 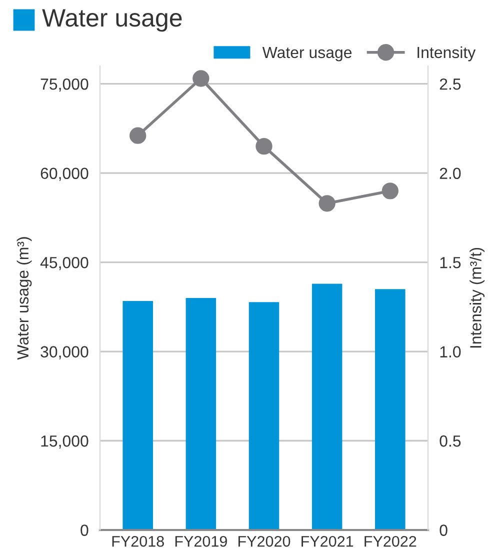 I want to click on y2-tick-label: 0, so click(x=444, y=530).